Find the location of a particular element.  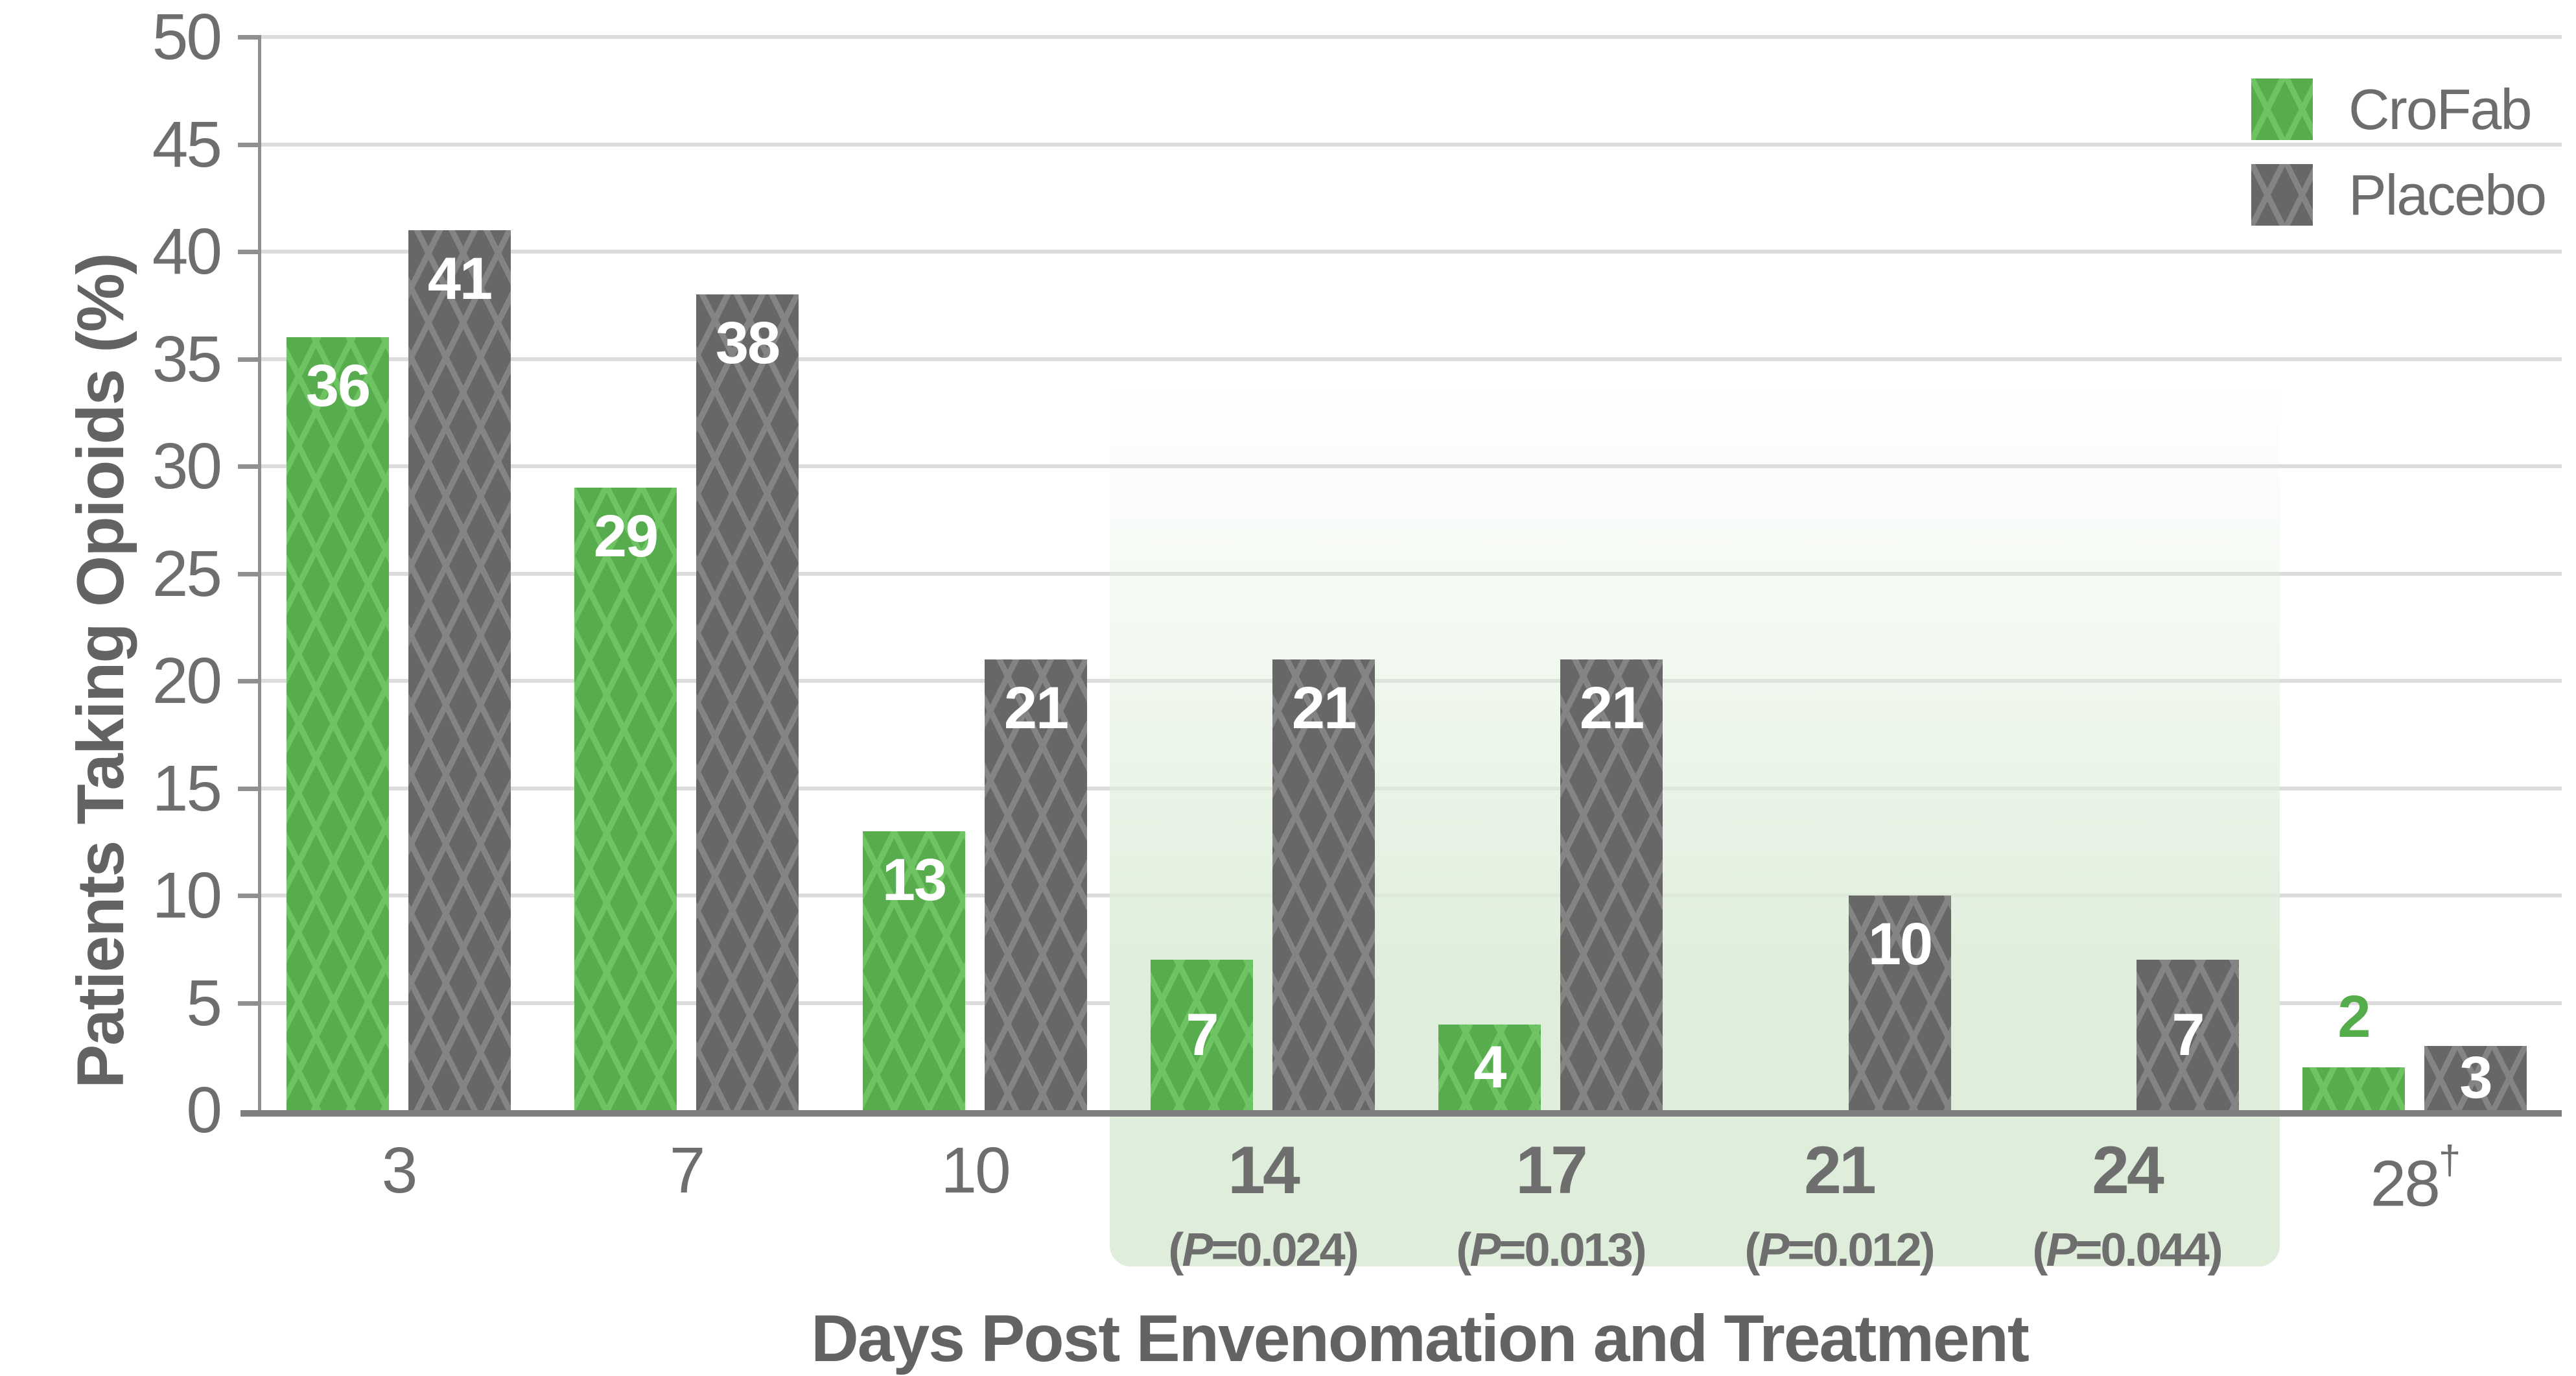

bar-value-label-placebo-17: 21 is located at coordinates (1612, 708).